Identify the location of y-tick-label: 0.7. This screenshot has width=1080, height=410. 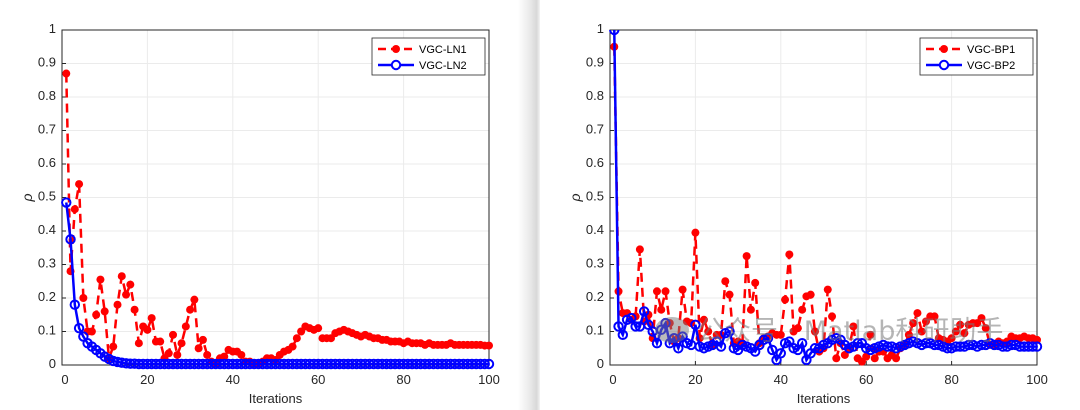
(47, 129).